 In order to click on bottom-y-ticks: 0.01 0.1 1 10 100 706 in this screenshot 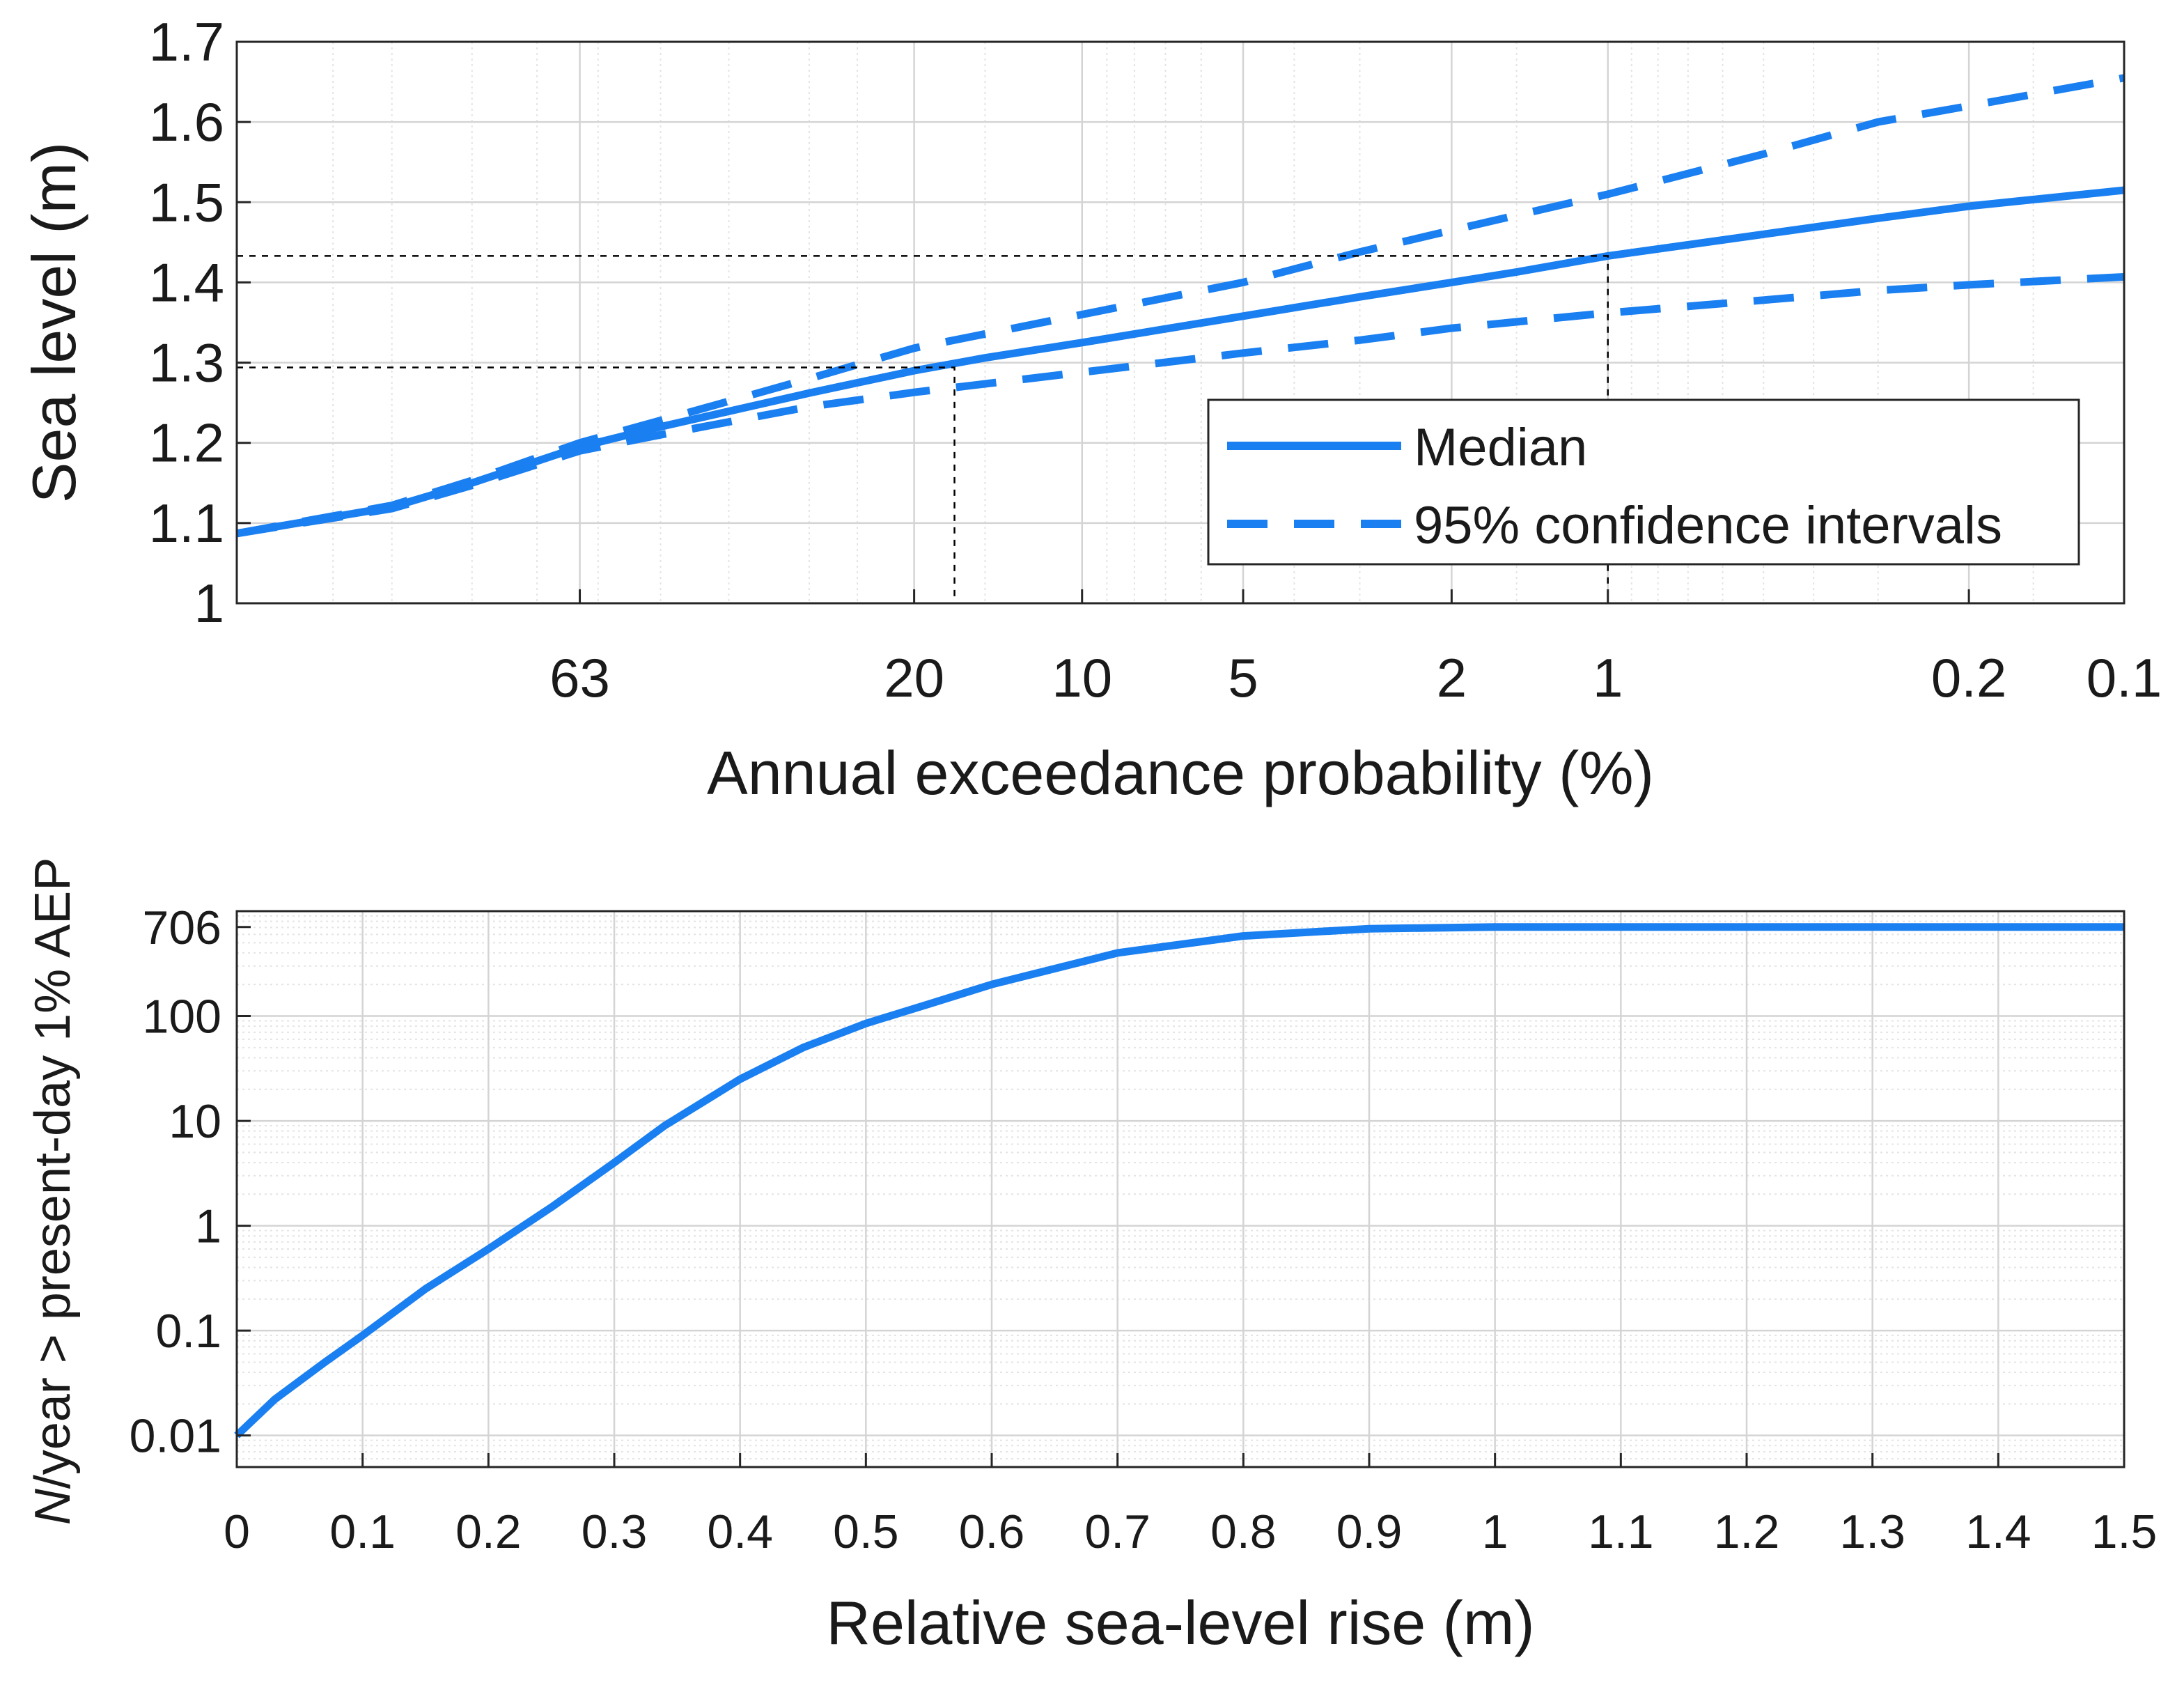, I will do `click(190, 1182)`.